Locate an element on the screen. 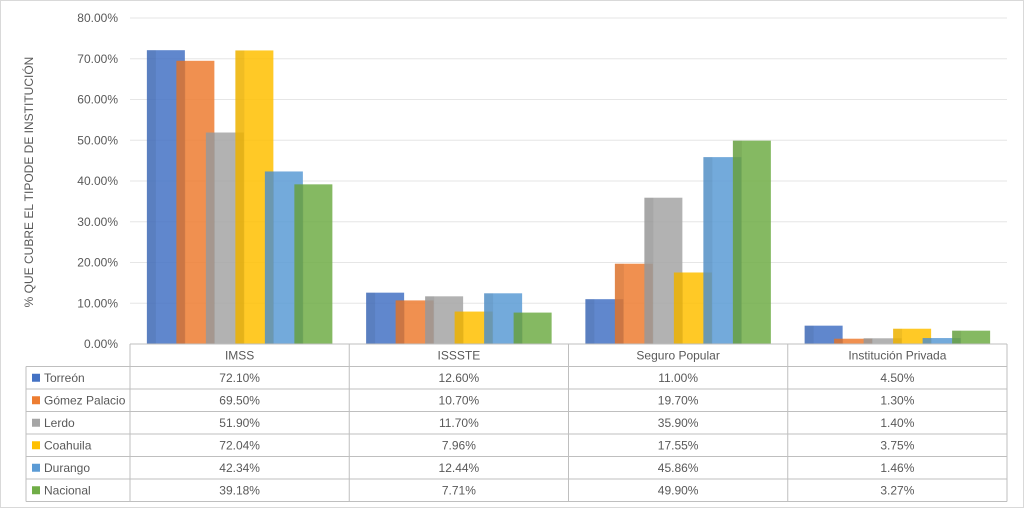  category-label: Institución Privada is located at coordinates (897, 355).